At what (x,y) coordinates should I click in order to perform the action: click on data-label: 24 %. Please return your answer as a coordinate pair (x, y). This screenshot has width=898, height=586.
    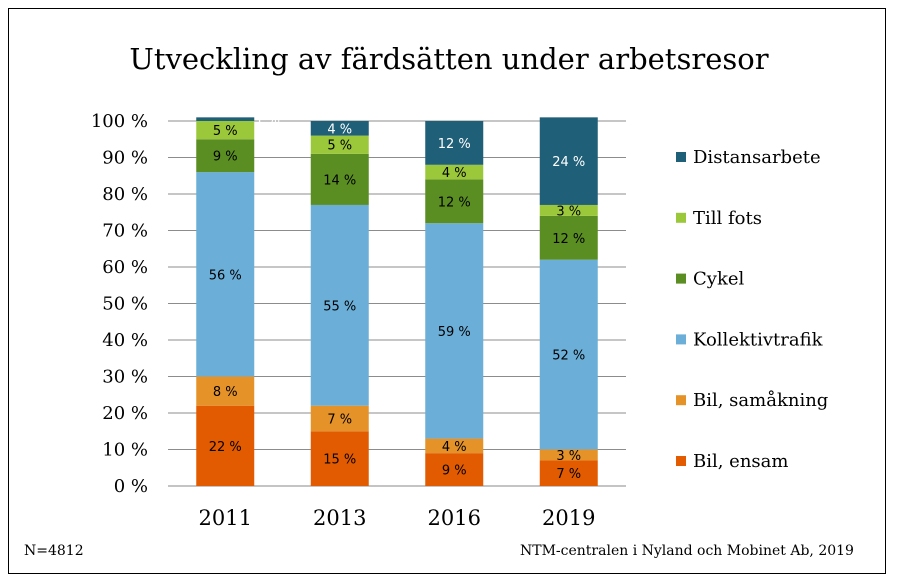
    Looking at the image, I should click on (568, 162).